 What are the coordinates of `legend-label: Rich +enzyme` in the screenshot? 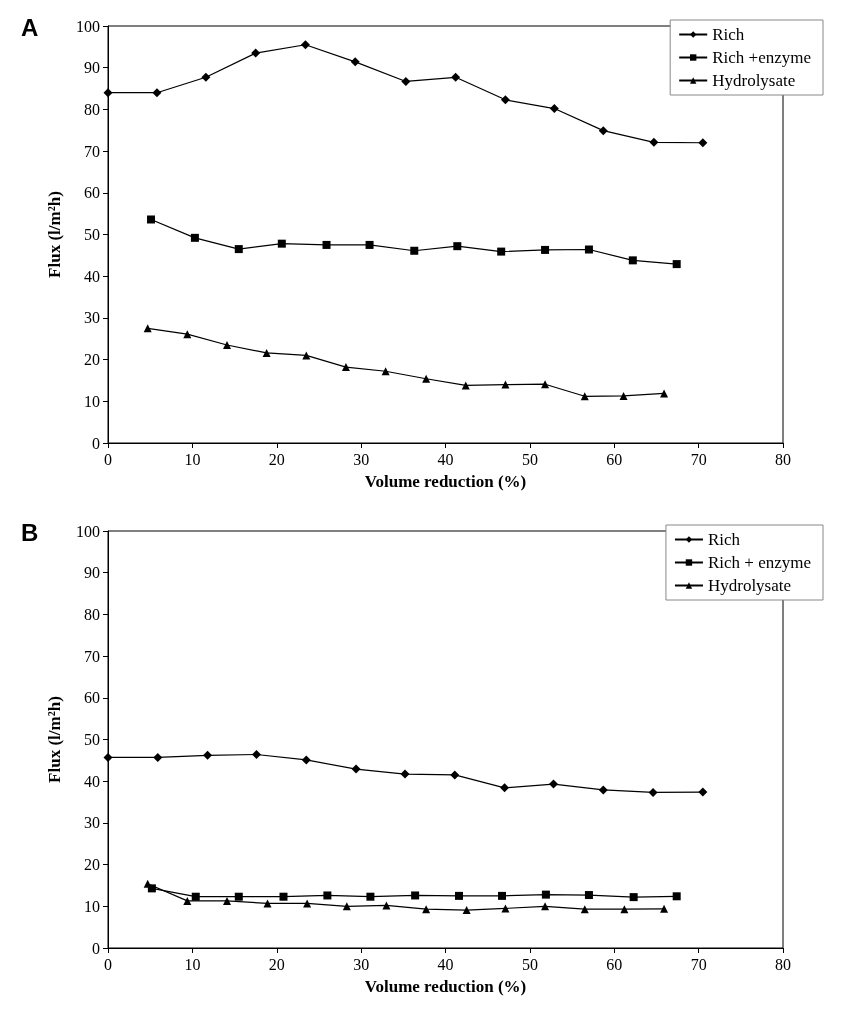 It's located at (762, 57).